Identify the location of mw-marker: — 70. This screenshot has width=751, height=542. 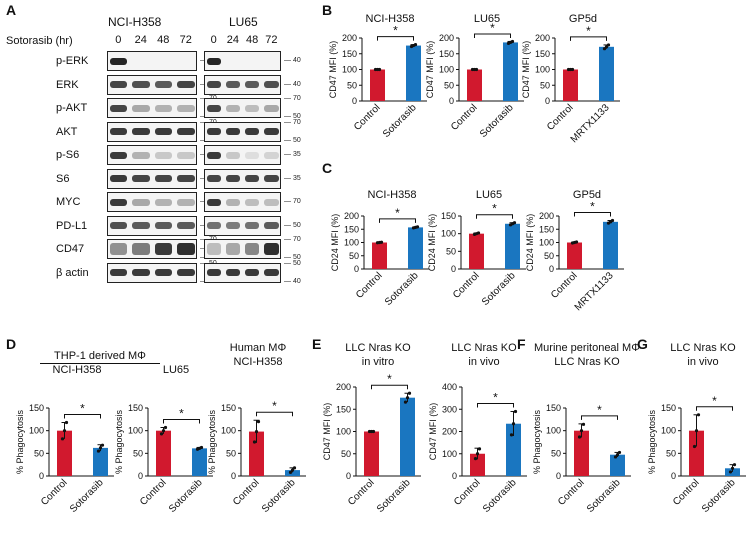
(292, 239).